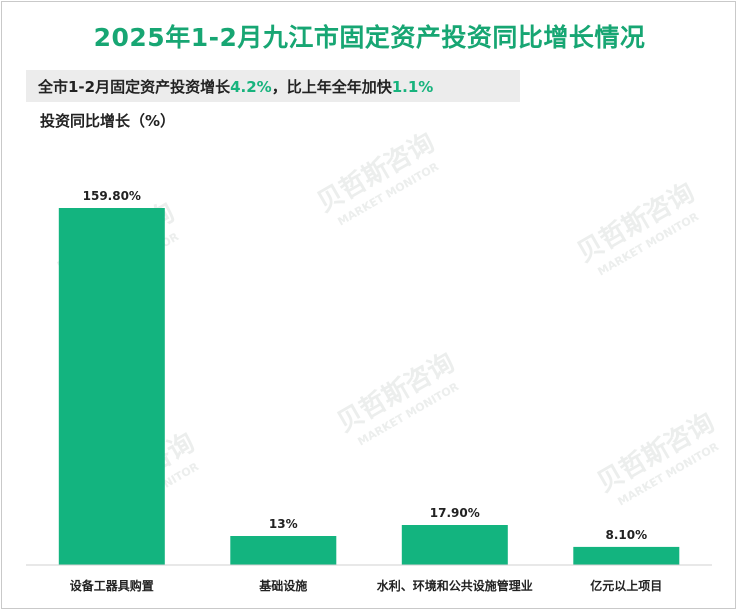 This screenshot has width=739, height=612. What do you see at coordinates (455, 585) in the screenshot?
I see `category-label-2: 水利、环境和公共设施管理业` at bounding box center [455, 585].